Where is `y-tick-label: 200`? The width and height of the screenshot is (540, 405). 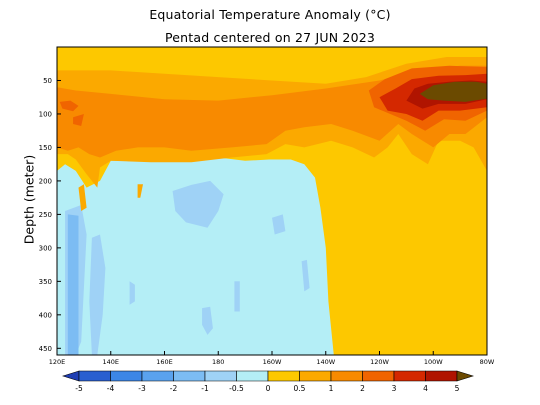
y-tick-label: 200 is located at coordinates (45, 181).